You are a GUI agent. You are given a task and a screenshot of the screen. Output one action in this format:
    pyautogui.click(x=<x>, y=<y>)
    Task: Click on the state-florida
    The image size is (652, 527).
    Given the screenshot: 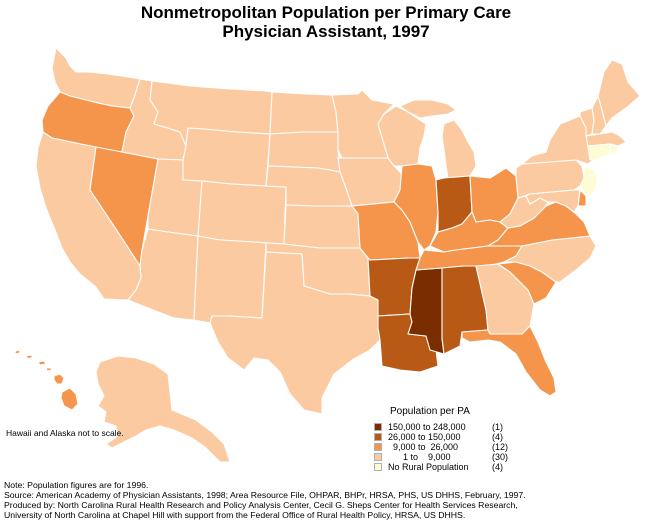 What is the action you would take?
    pyautogui.click(x=509, y=361)
    